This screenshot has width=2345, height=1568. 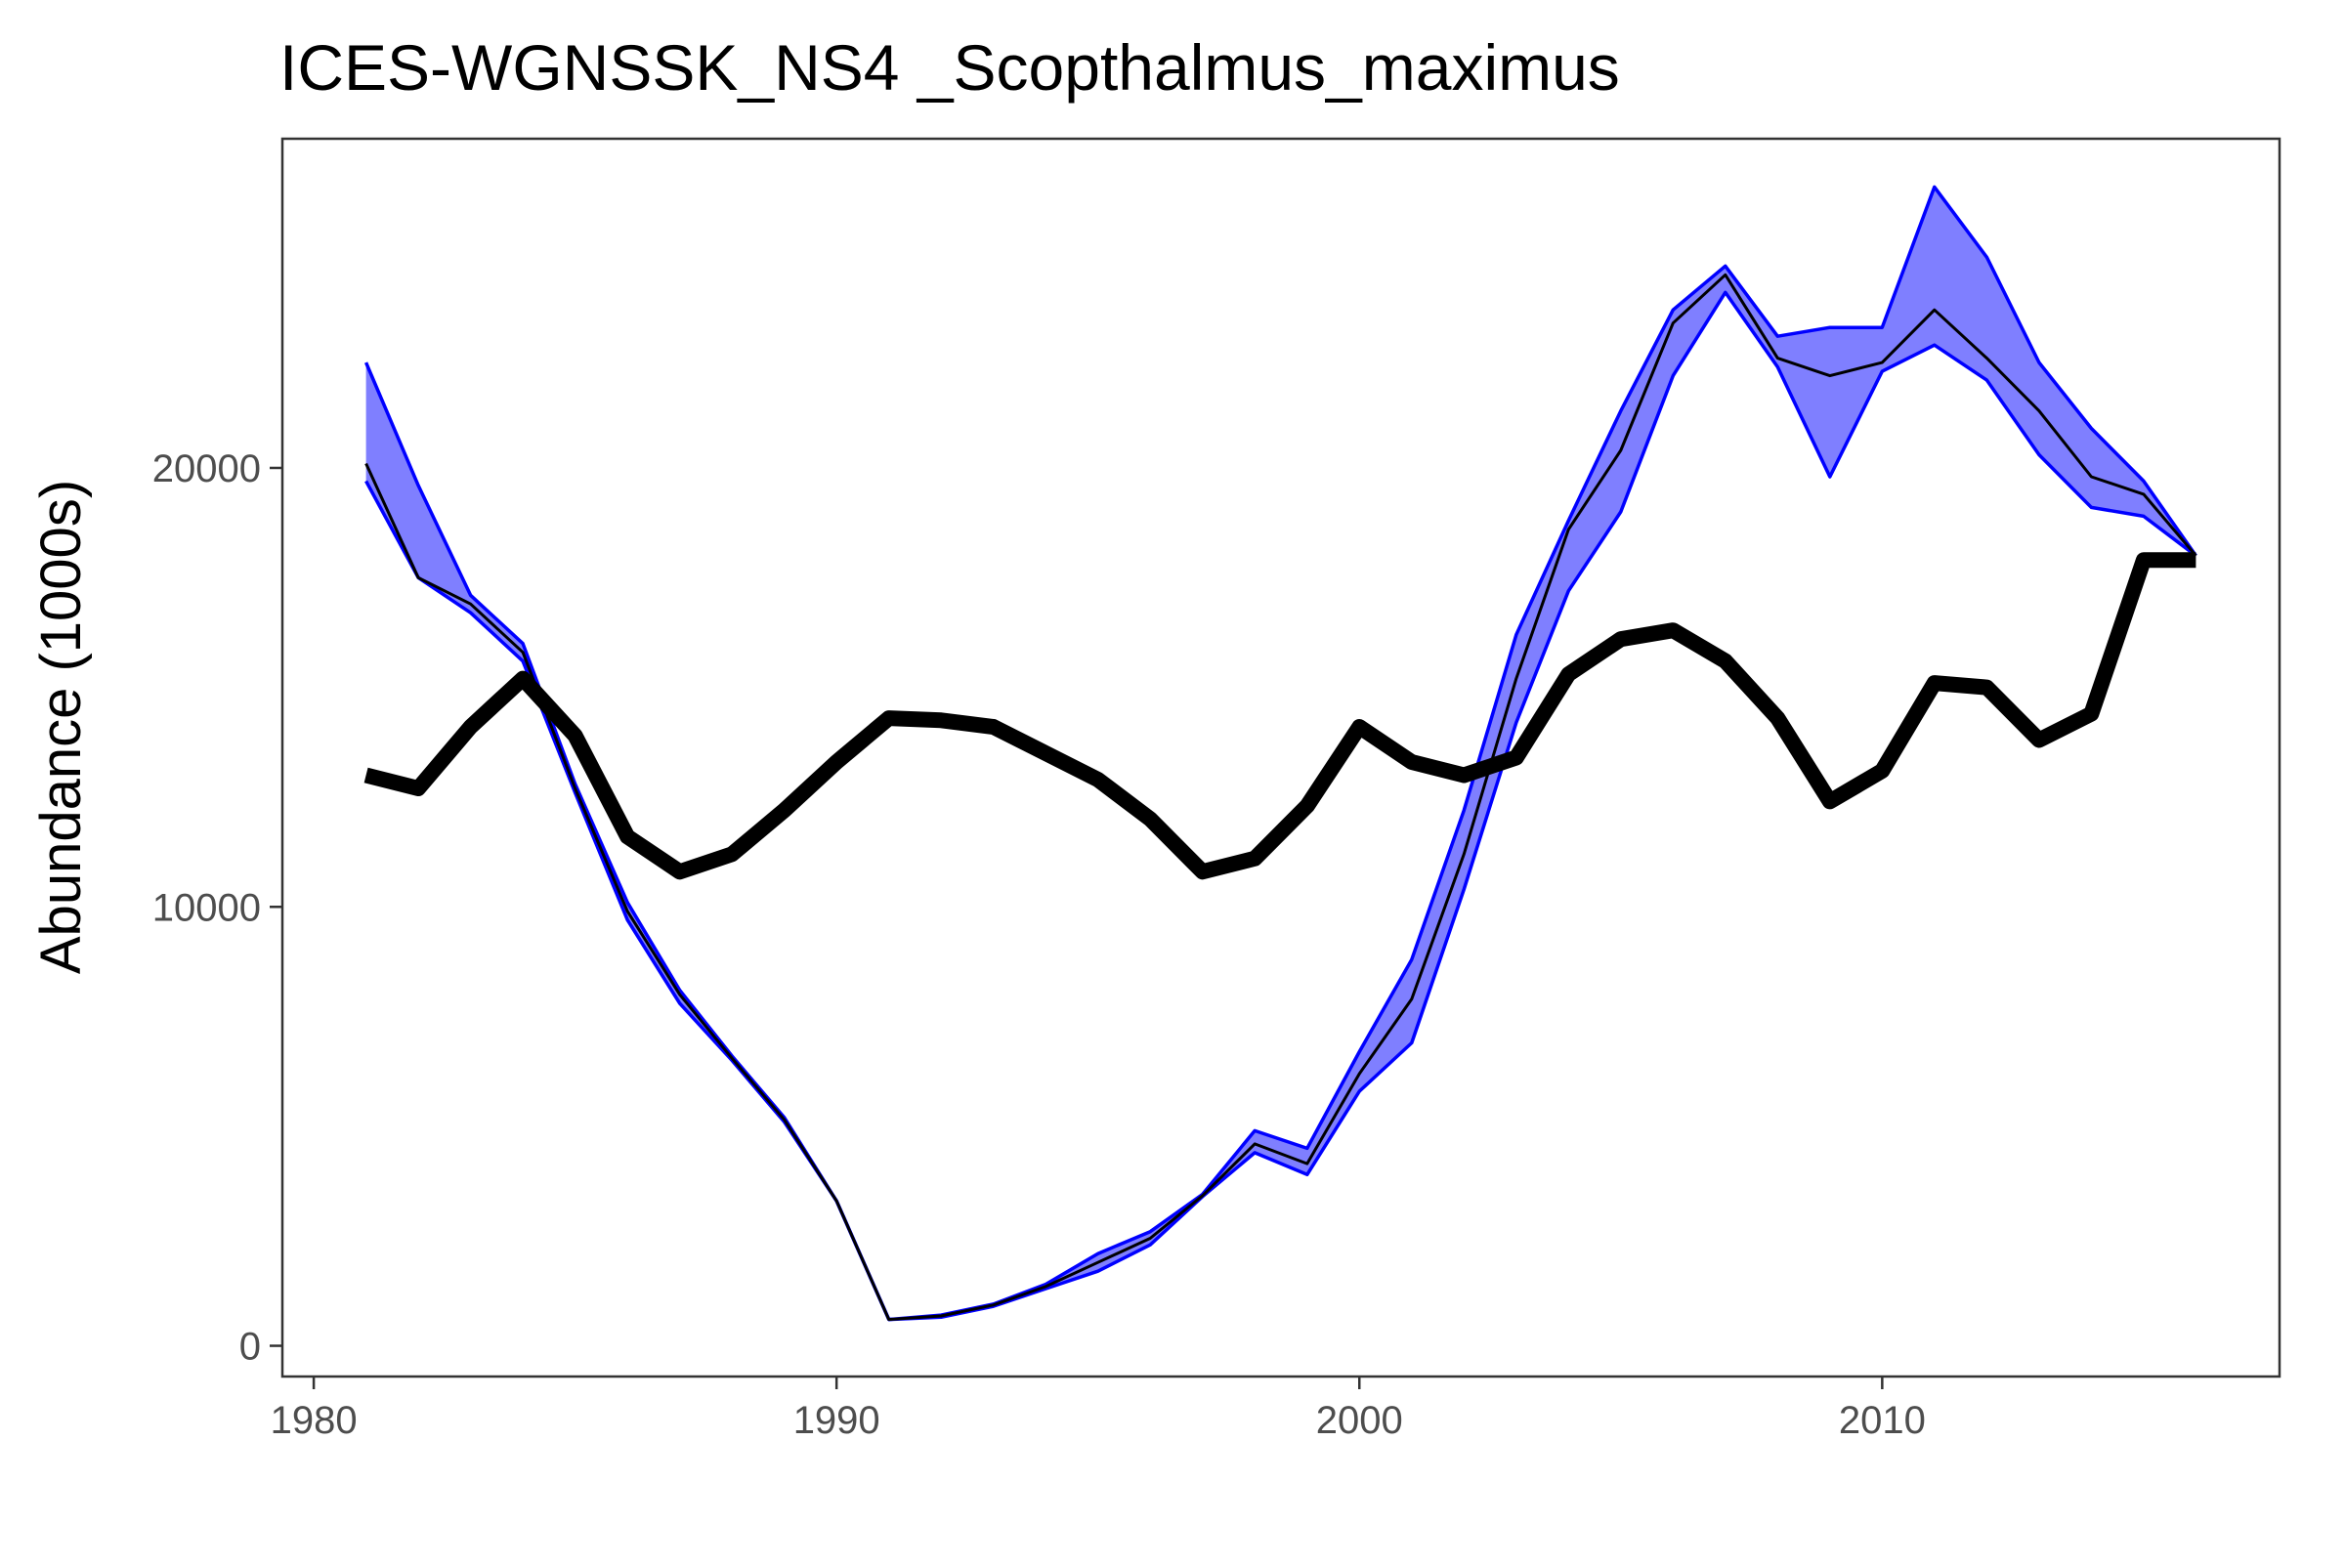 What do you see at coordinates (1882, 1420) in the screenshot?
I see `x-tick-label: 2010` at bounding box center [1882, 1420].